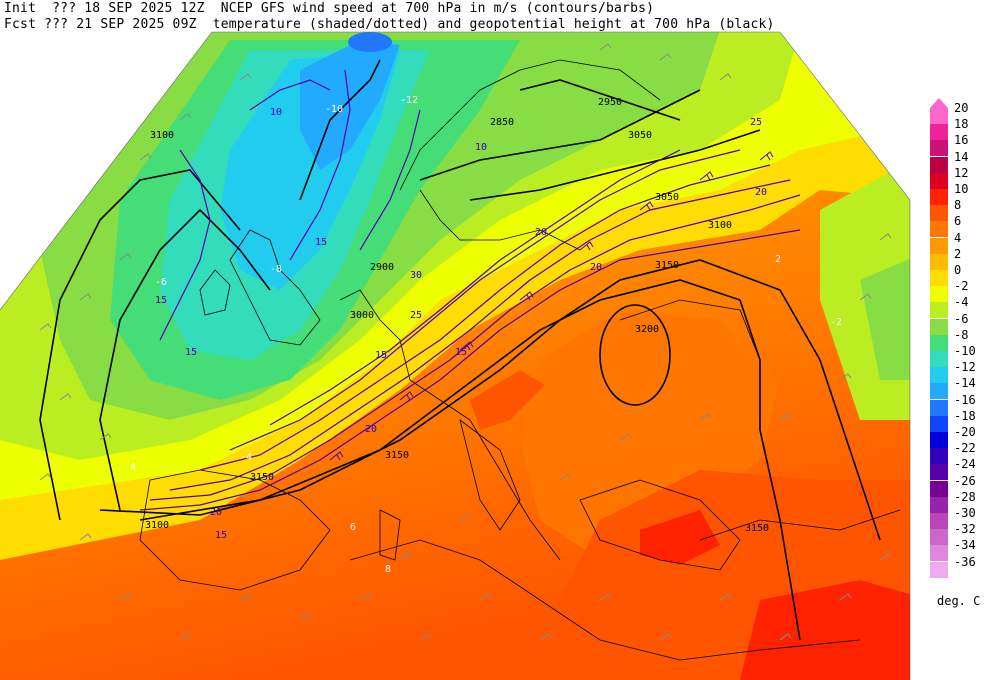 The width and height of the screenshot is (1000, 680). I want to click on temp-label: -2, so click(836, 322).